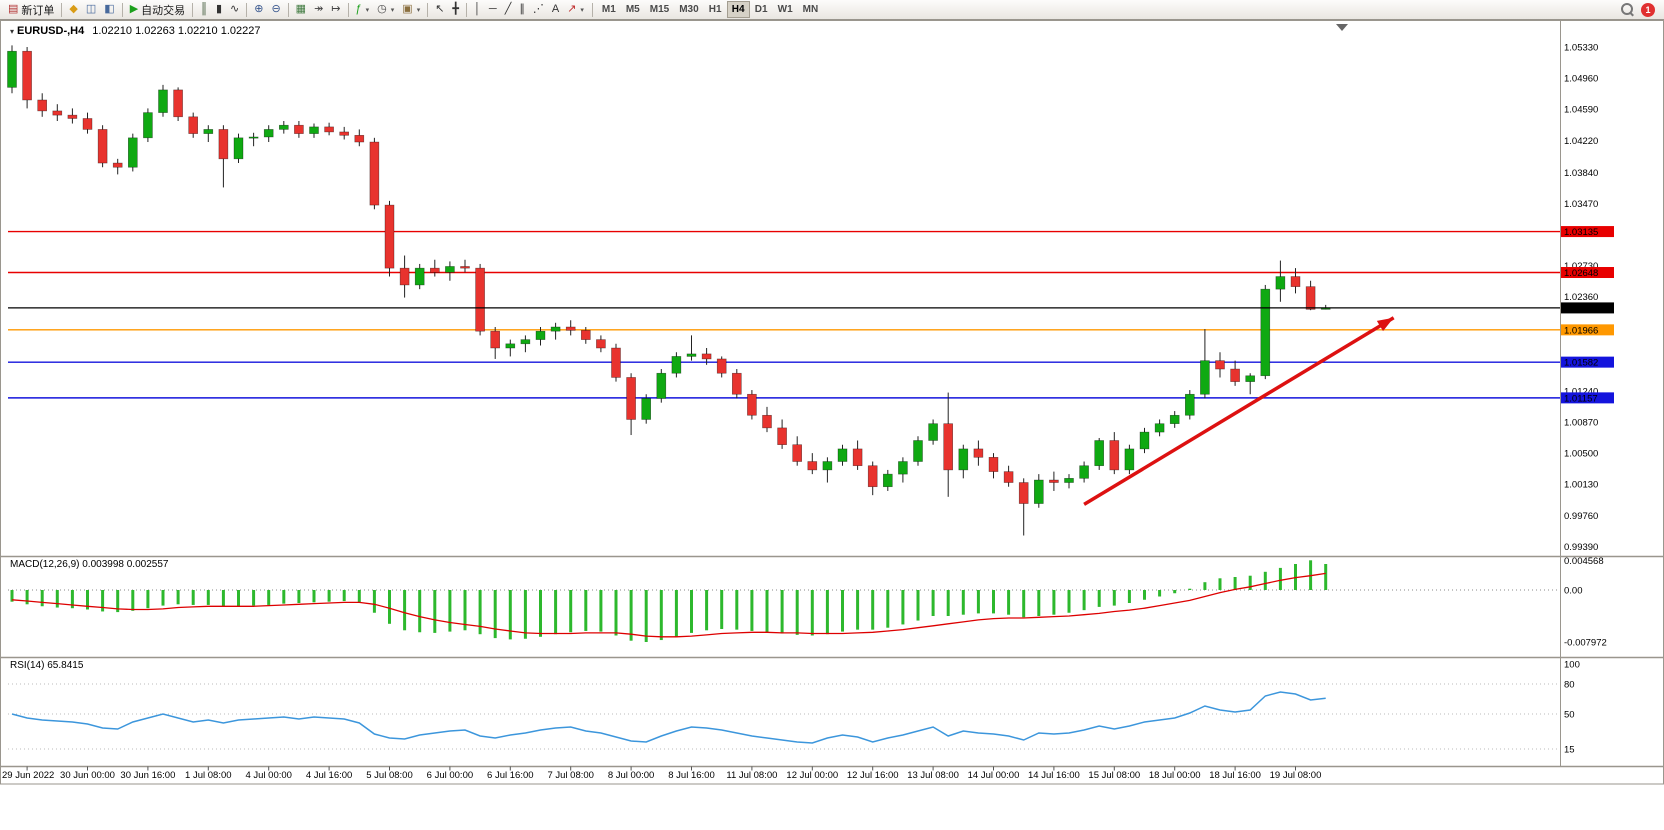 The height and width of the screenshot is (830, 1664). Describe the element at coordinates (659, 9) in the screenshot. I see `timeframe-m15-button: M15` at that location.